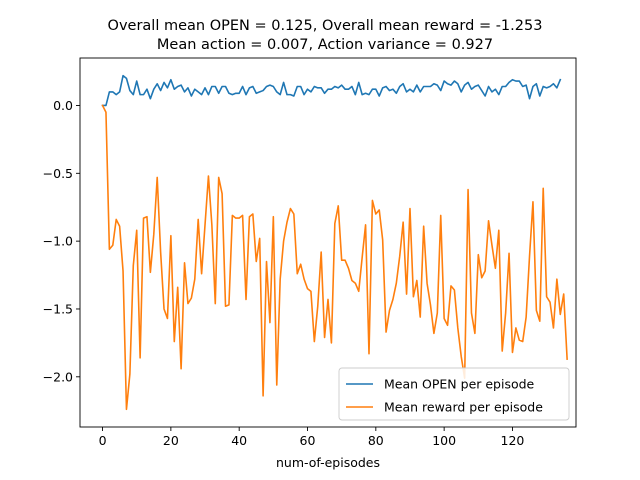 The width and height of the screenshot is (640, 480). I want to click on x-axis-label: num-of-episodes, so click(328, 462).